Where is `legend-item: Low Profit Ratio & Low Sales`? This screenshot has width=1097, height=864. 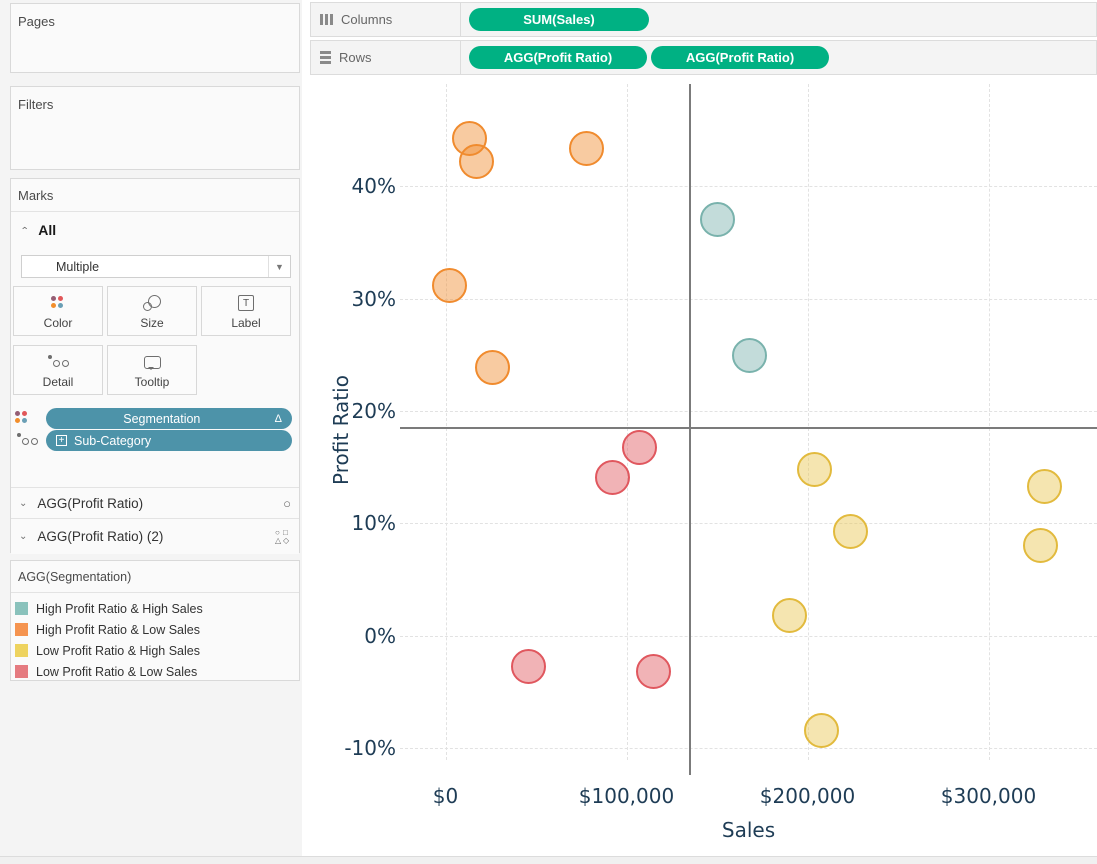 legend-item: Low Profit Ratio & Low Sales is located at coordinates (155, 671).